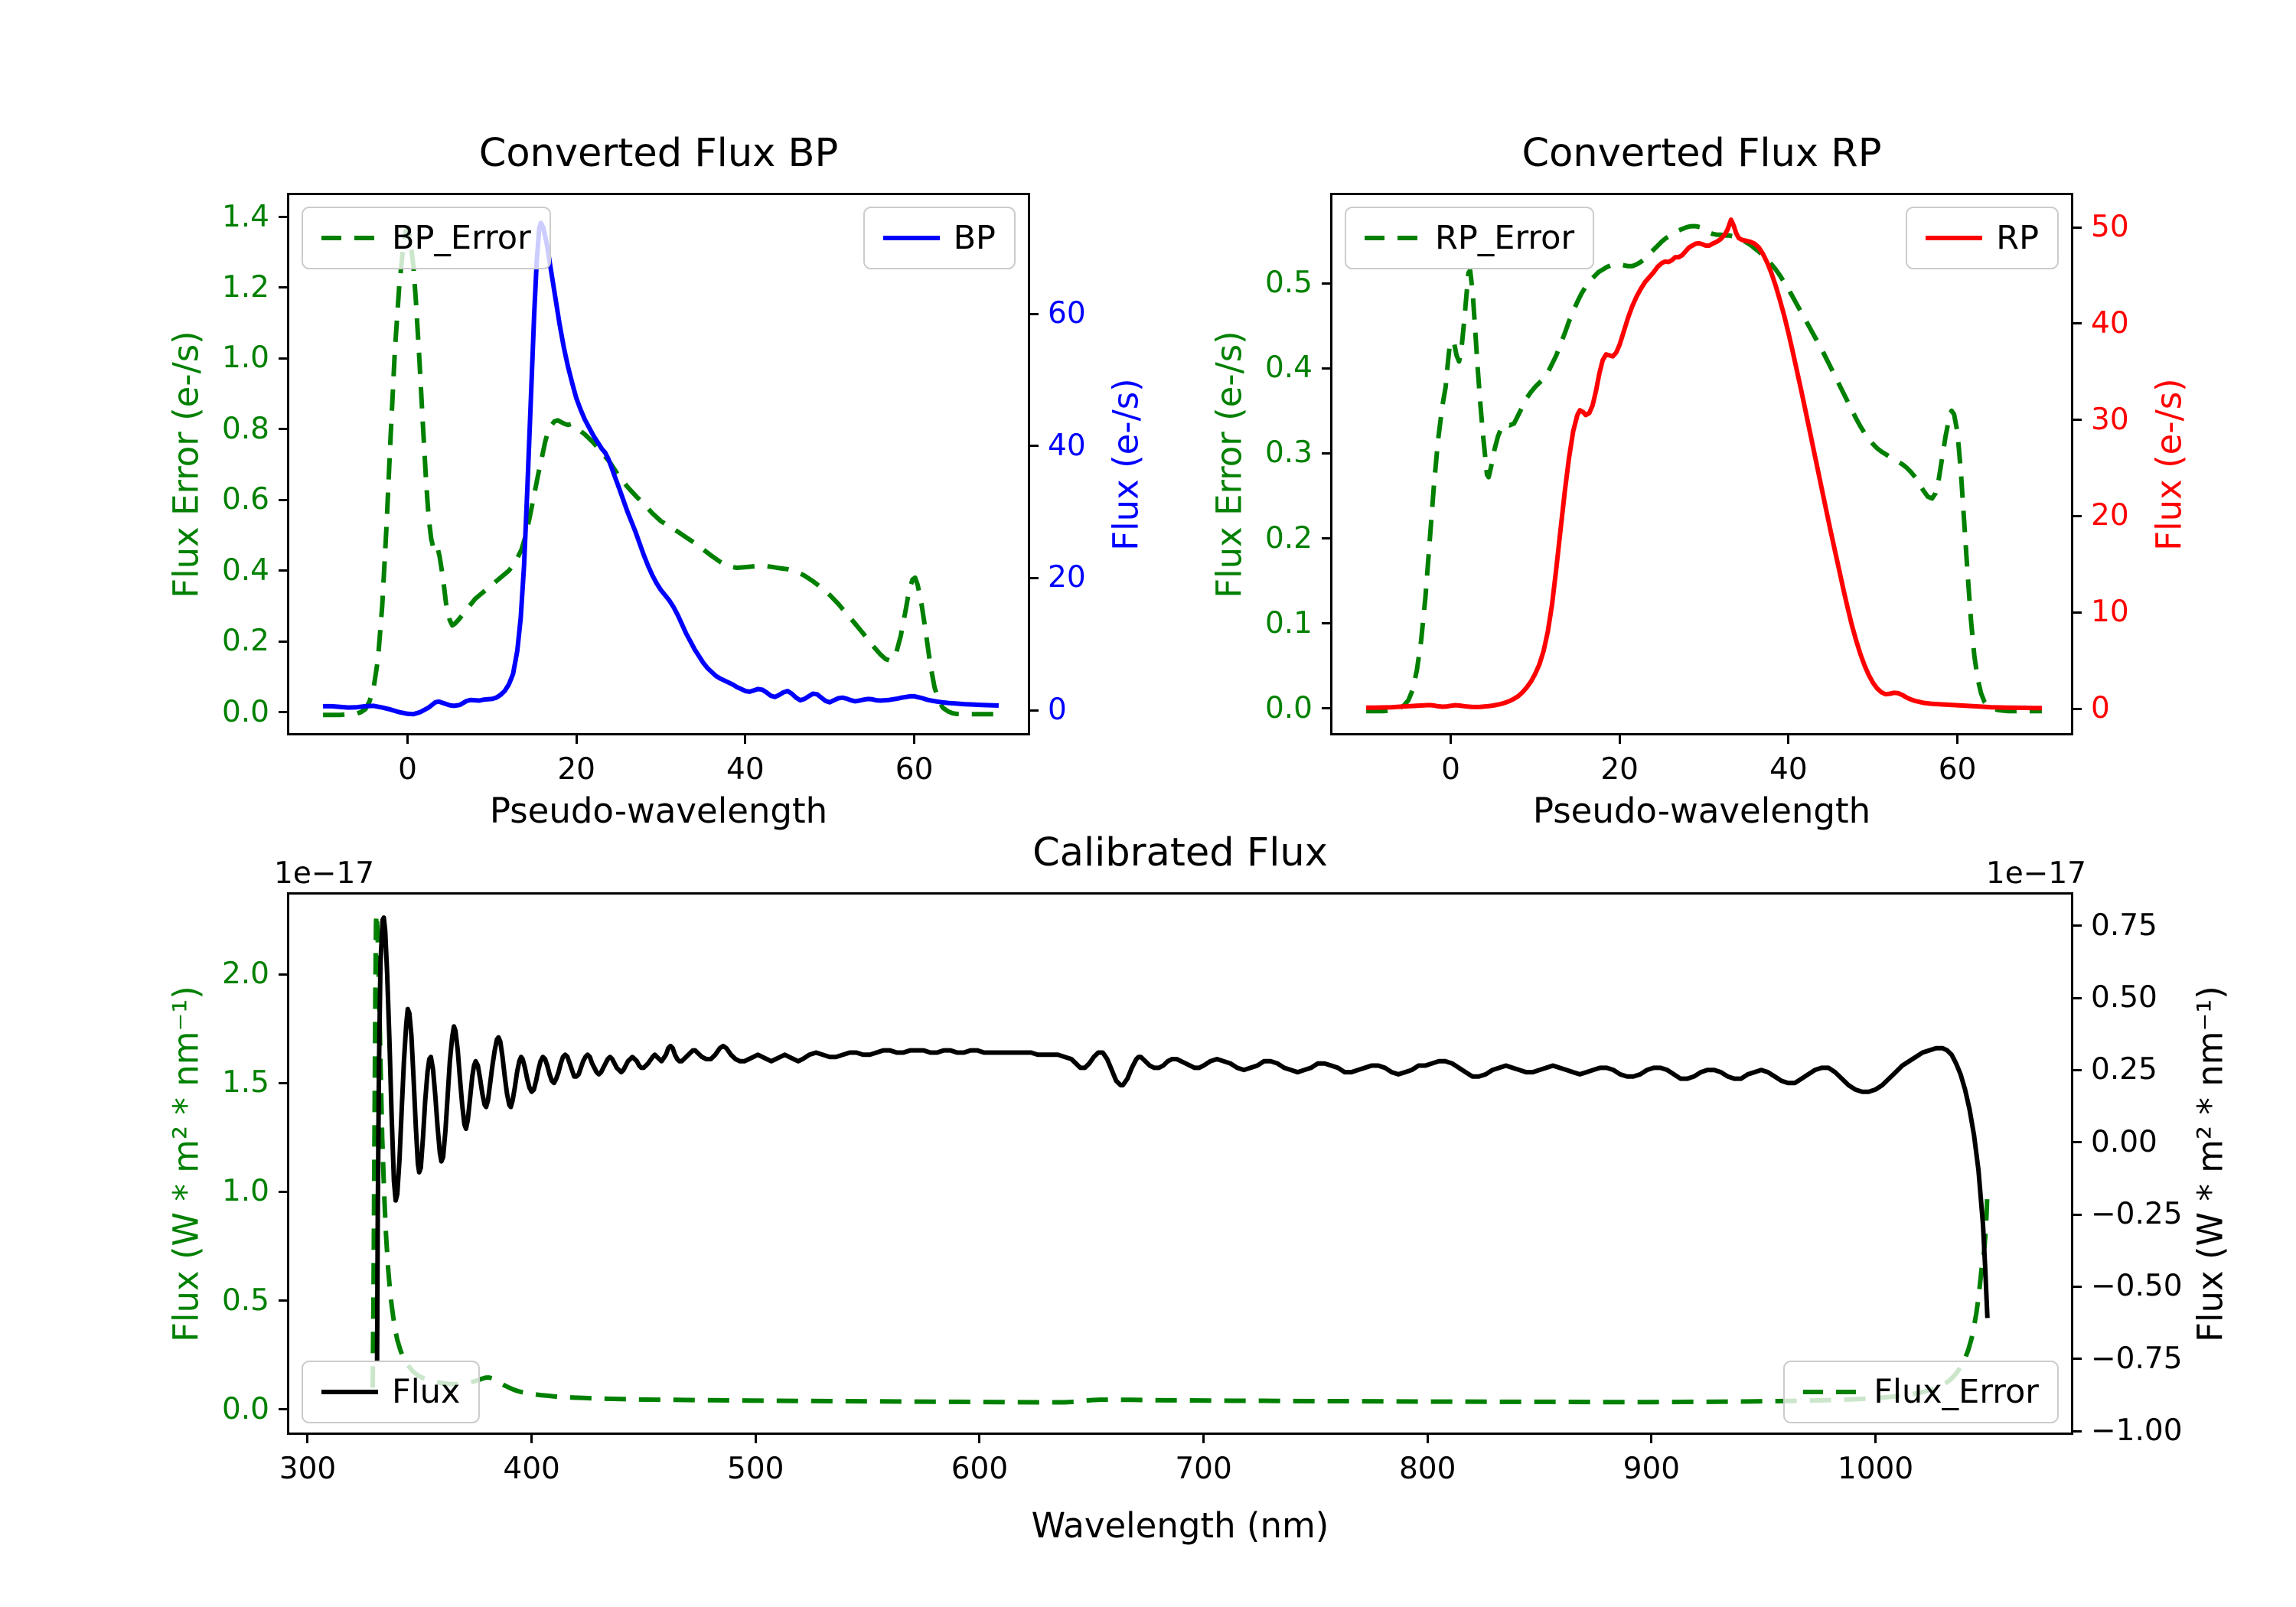 This screenshot has width=2296, height=1607. What do you see at coordinates (658, 153) in the screenshot?
I see `chart-title-bp: Converted Flux BP` at bounding box center [658, 153].